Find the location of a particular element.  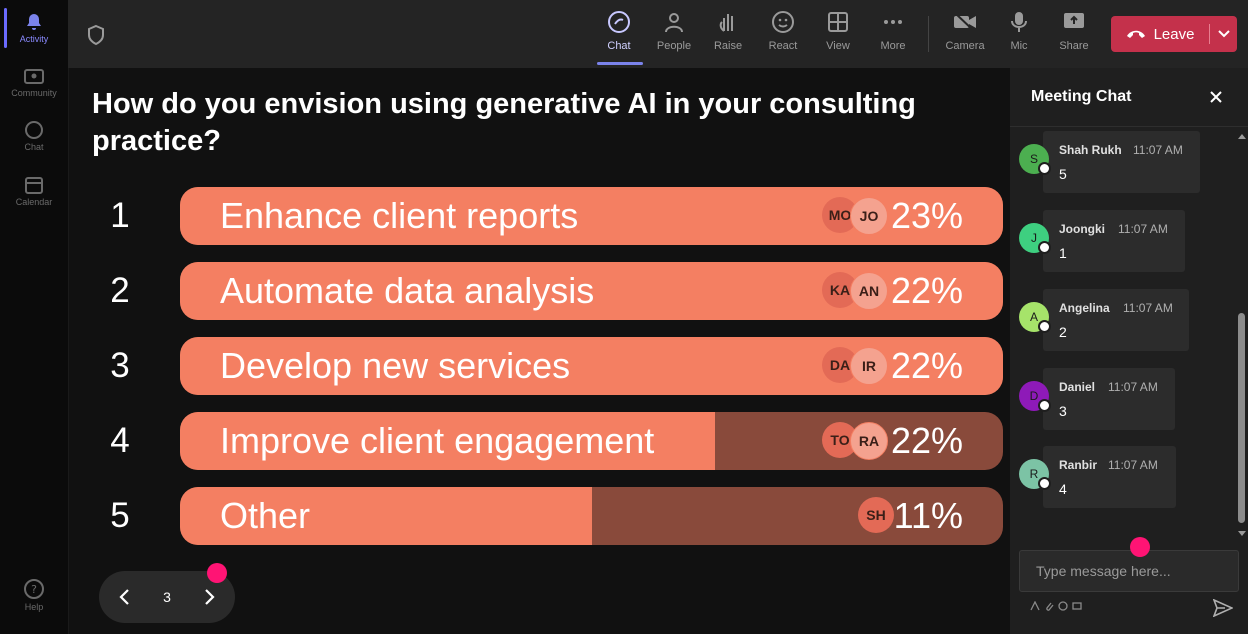

message-sender: Angelina is located at coordinates (1084, 308).